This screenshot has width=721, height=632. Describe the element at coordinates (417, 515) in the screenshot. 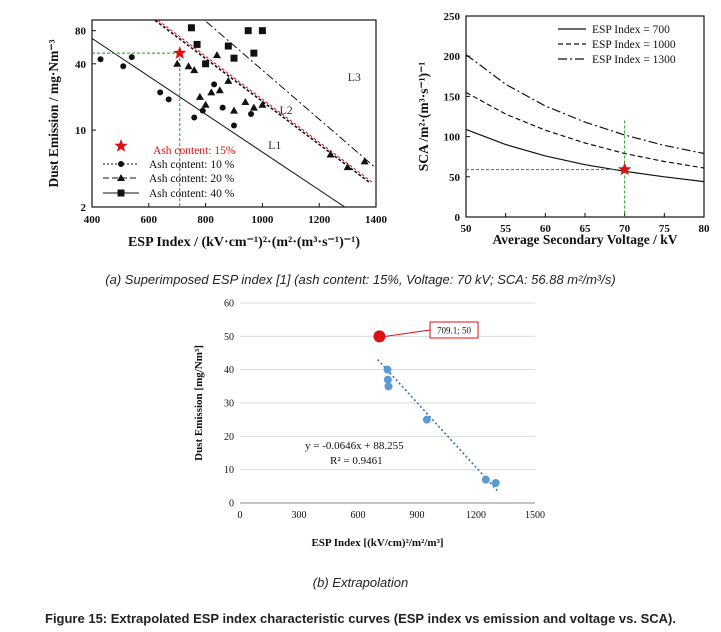

I see `x-tick-label: 900` at that location.